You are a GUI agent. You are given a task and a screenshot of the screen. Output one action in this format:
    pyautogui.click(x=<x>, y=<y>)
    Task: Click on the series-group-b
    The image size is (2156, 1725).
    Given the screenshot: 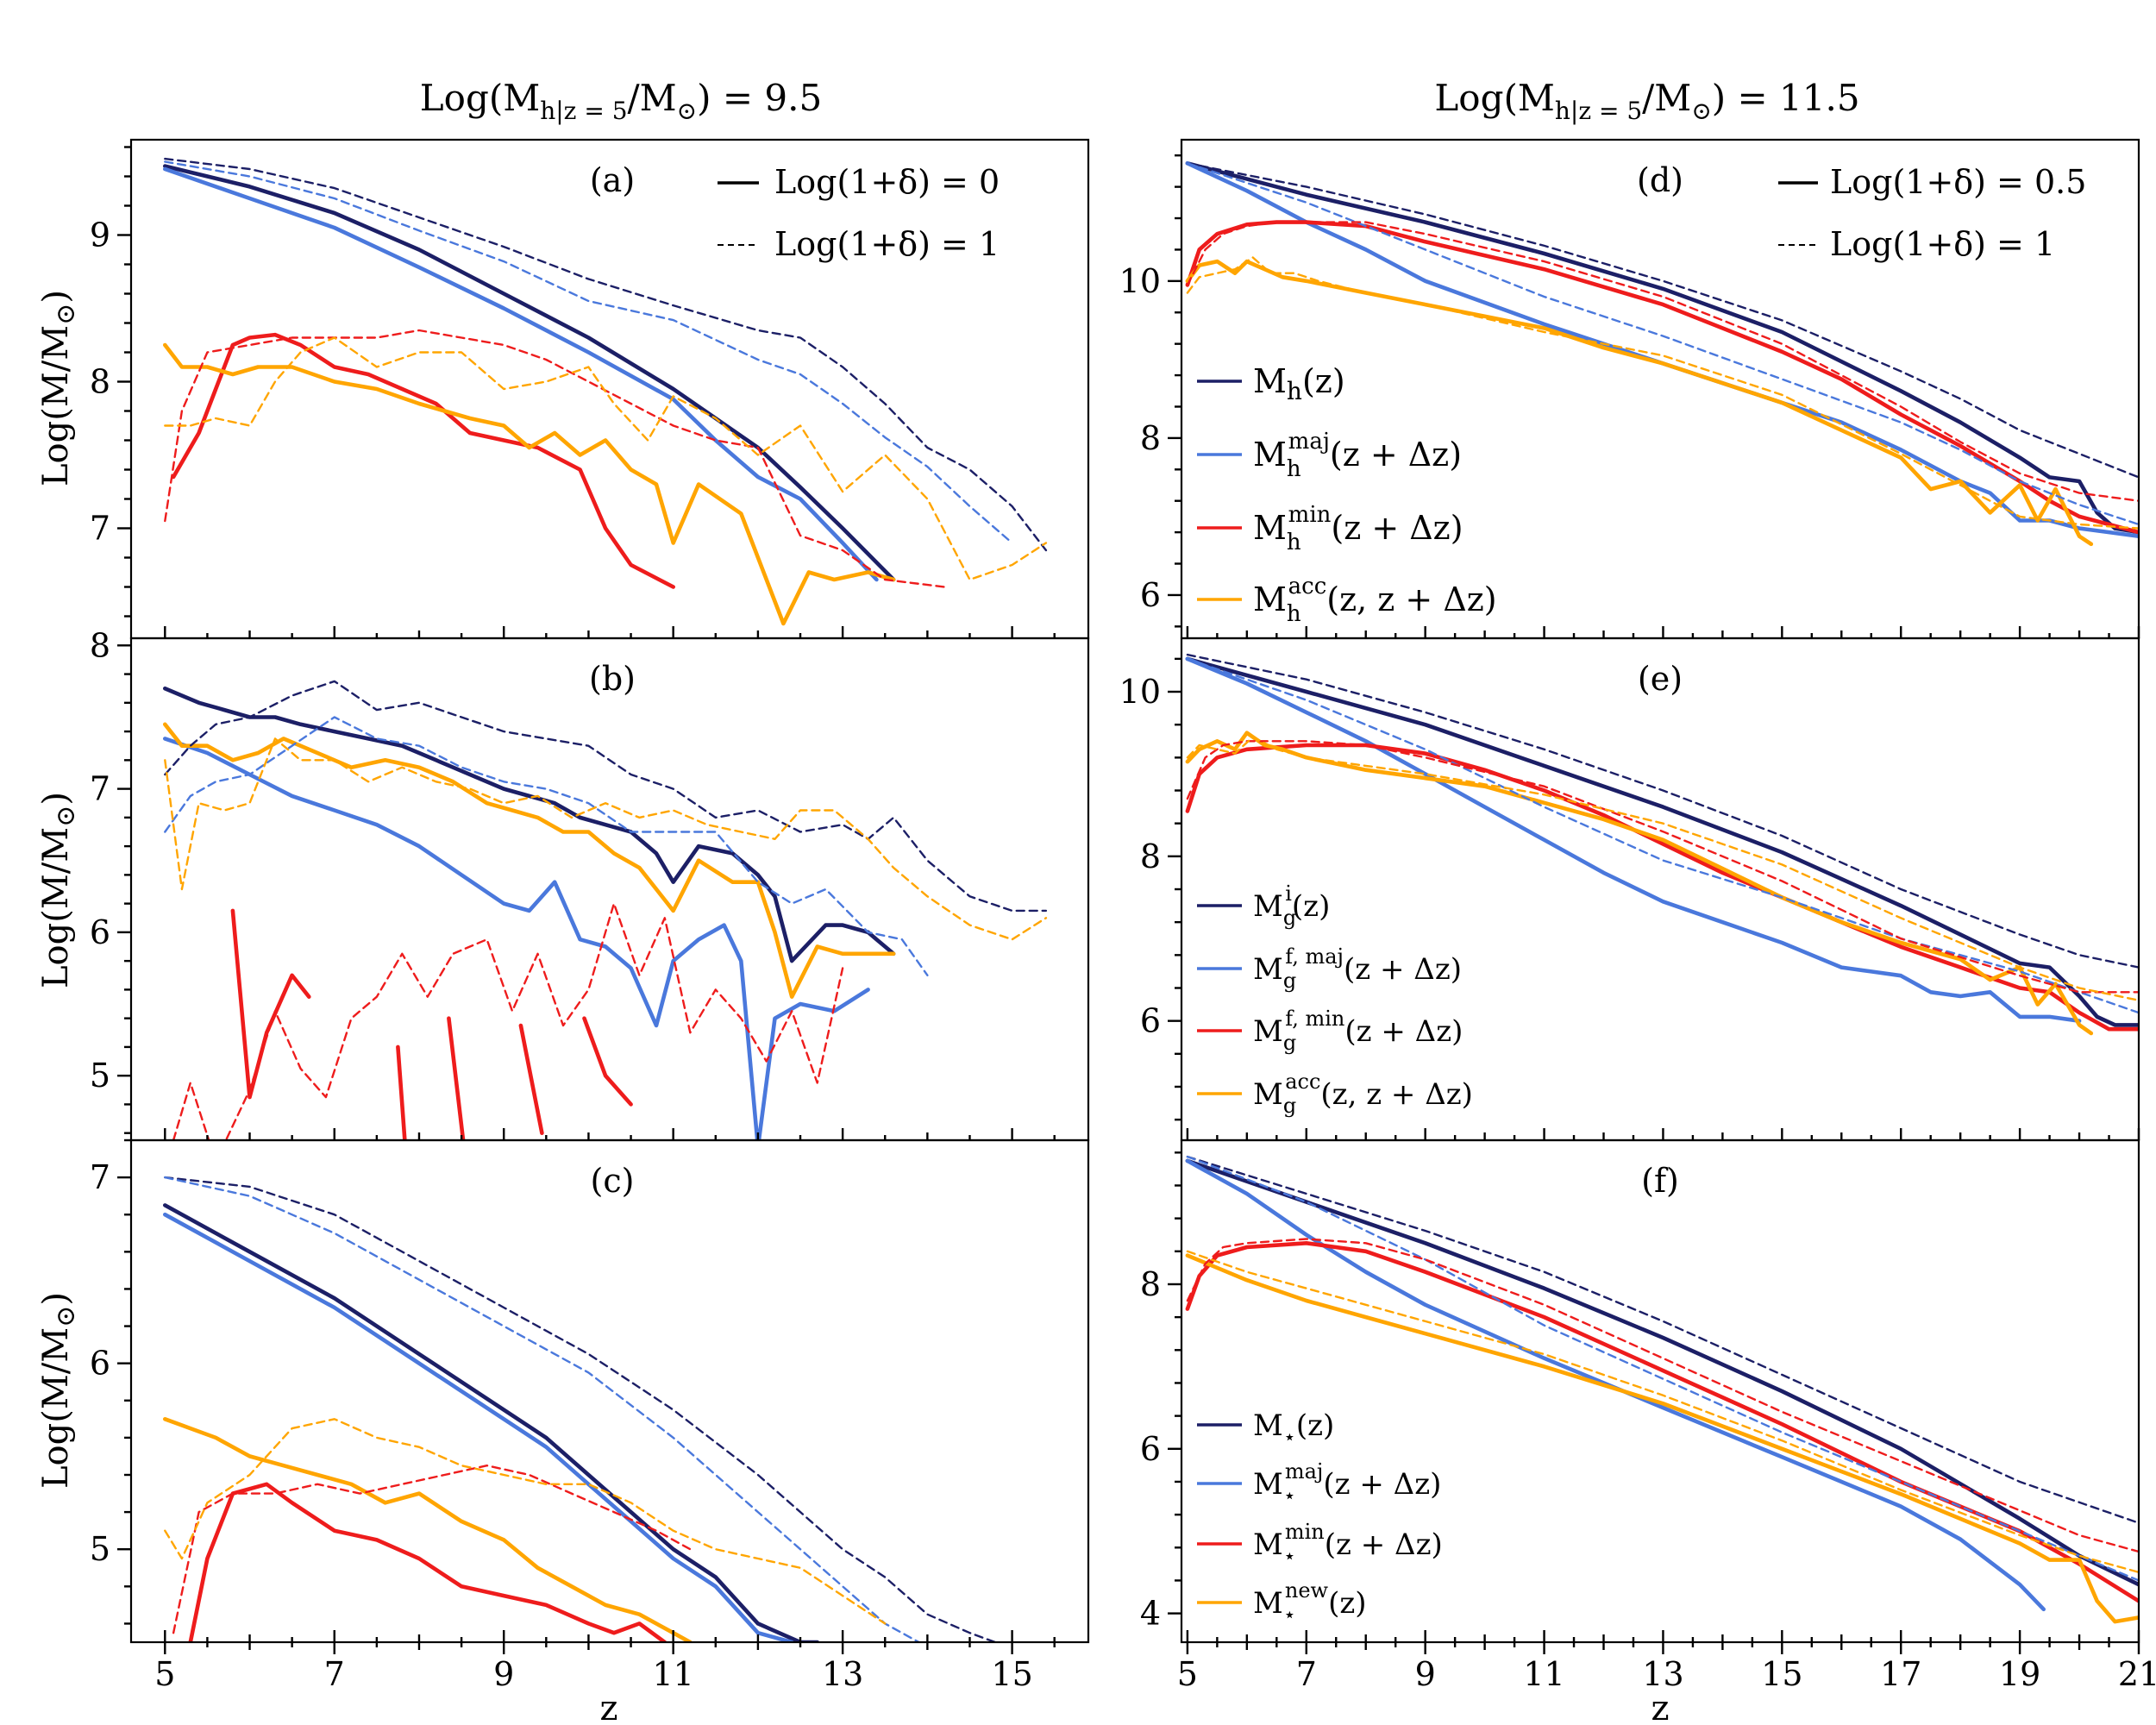 What is the action you would take?
    pyautogui.click(x=605, y=910)
    